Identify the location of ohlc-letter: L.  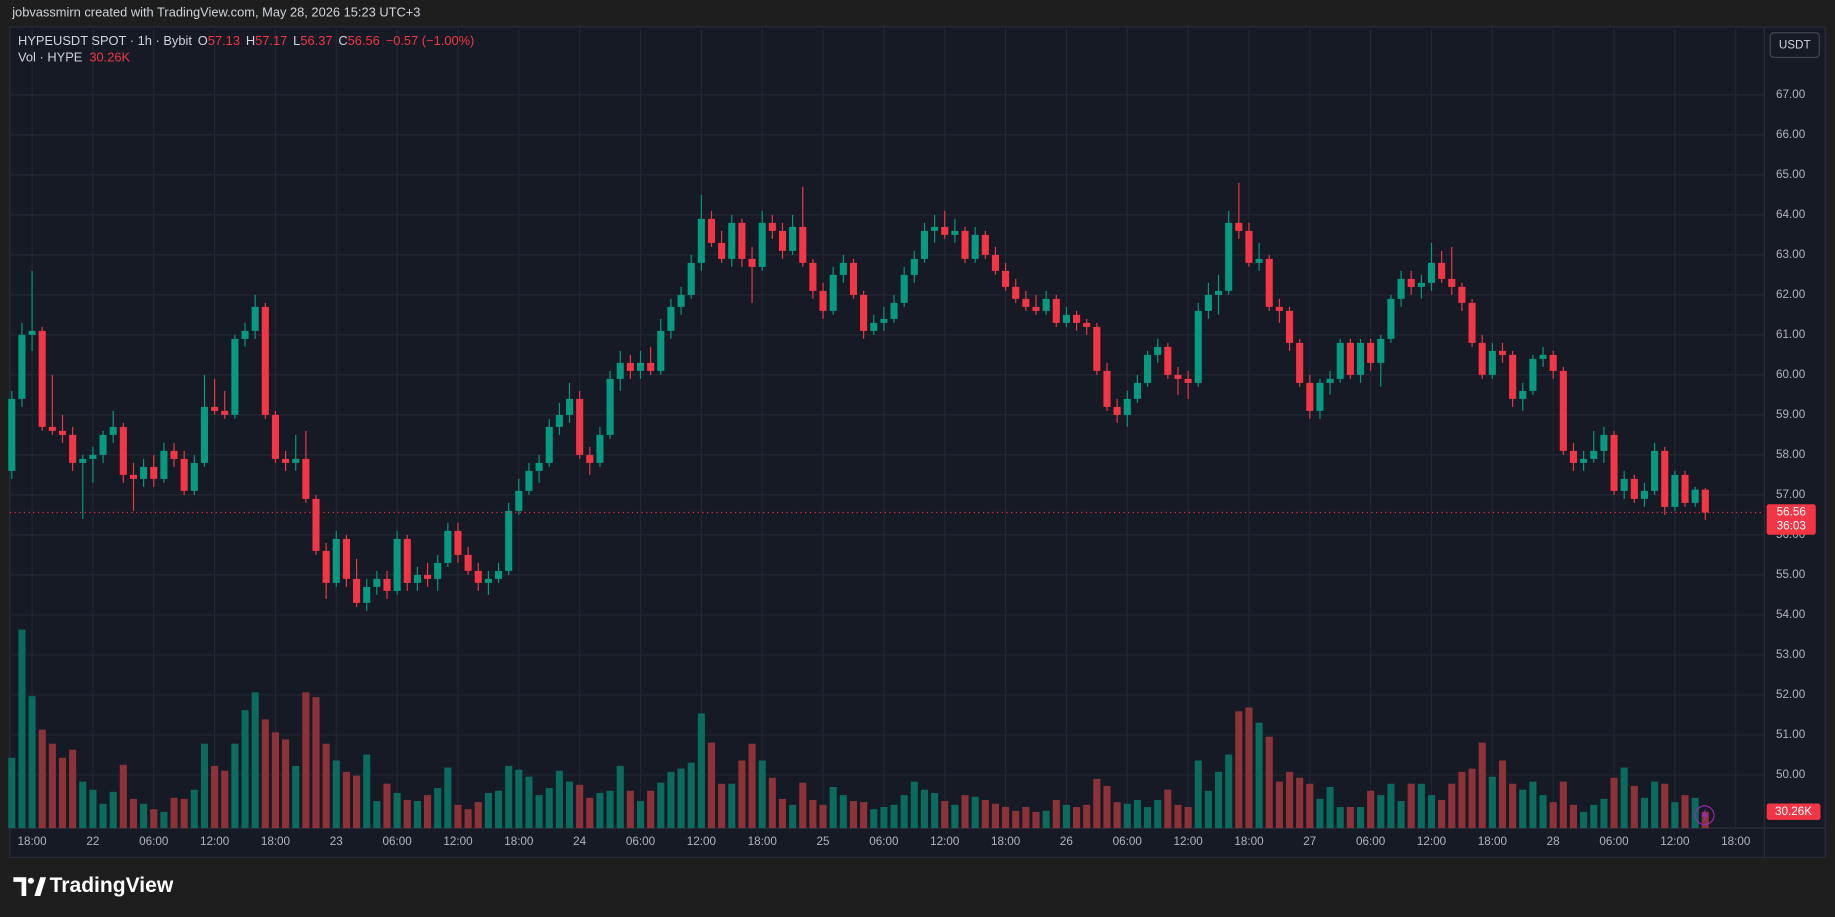
(296, 40).